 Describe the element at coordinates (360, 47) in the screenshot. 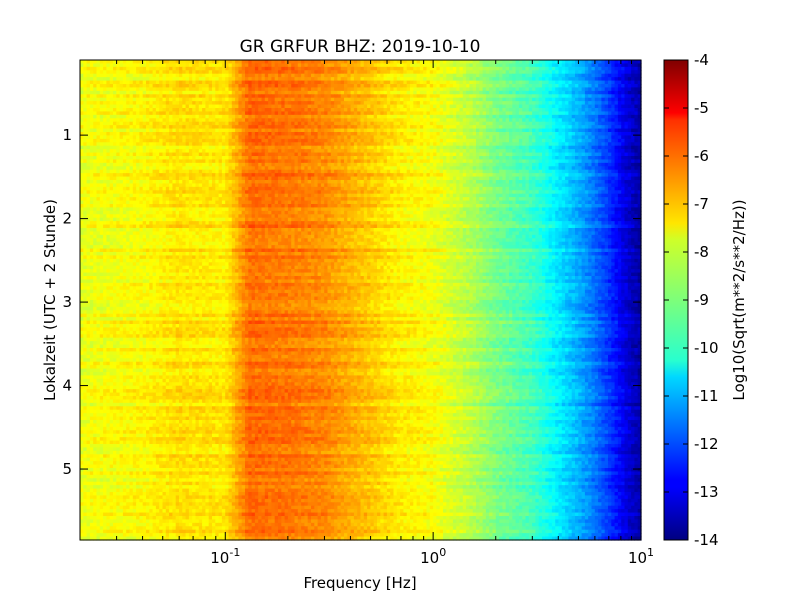

I see `chart-title: GR GRFUR BHZ: 2019-10-10` at that location.